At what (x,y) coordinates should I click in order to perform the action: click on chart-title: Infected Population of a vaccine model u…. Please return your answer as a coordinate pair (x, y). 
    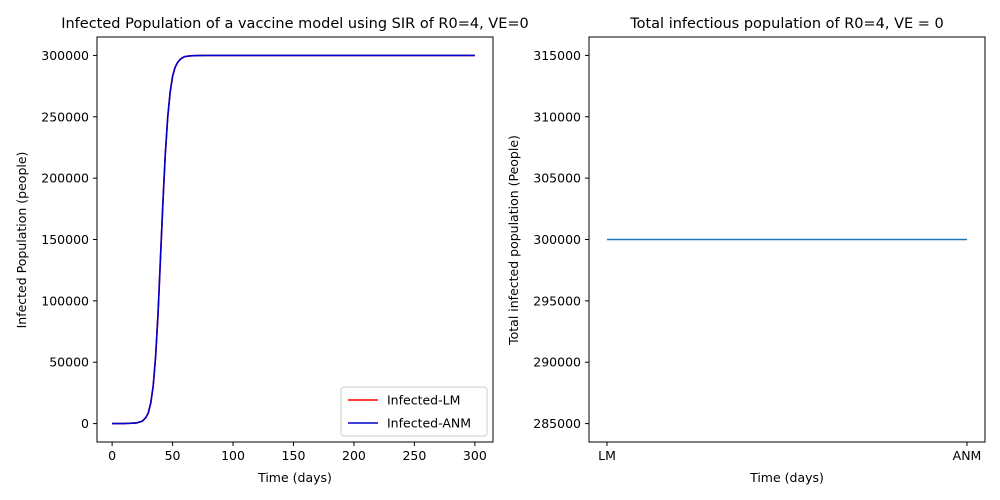
    Looking at the image, I should click on (295, 24).